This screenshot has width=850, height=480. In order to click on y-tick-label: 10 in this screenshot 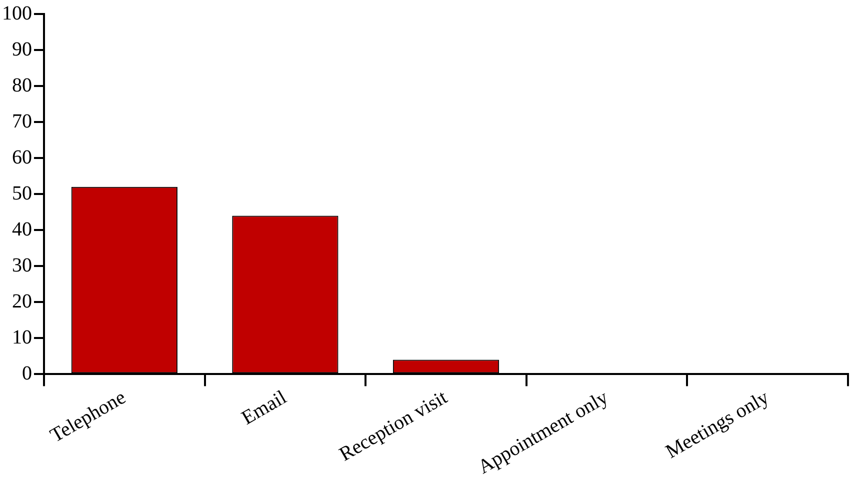, I will do `click(22, 337)`.